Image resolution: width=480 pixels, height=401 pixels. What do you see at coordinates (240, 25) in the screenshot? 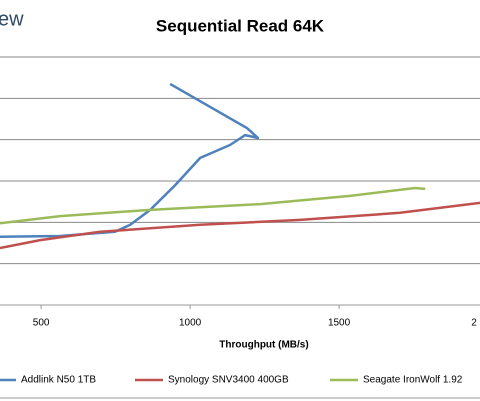
I see `chart-title: Sequential Read 64K` at bounding box center [240, 25].